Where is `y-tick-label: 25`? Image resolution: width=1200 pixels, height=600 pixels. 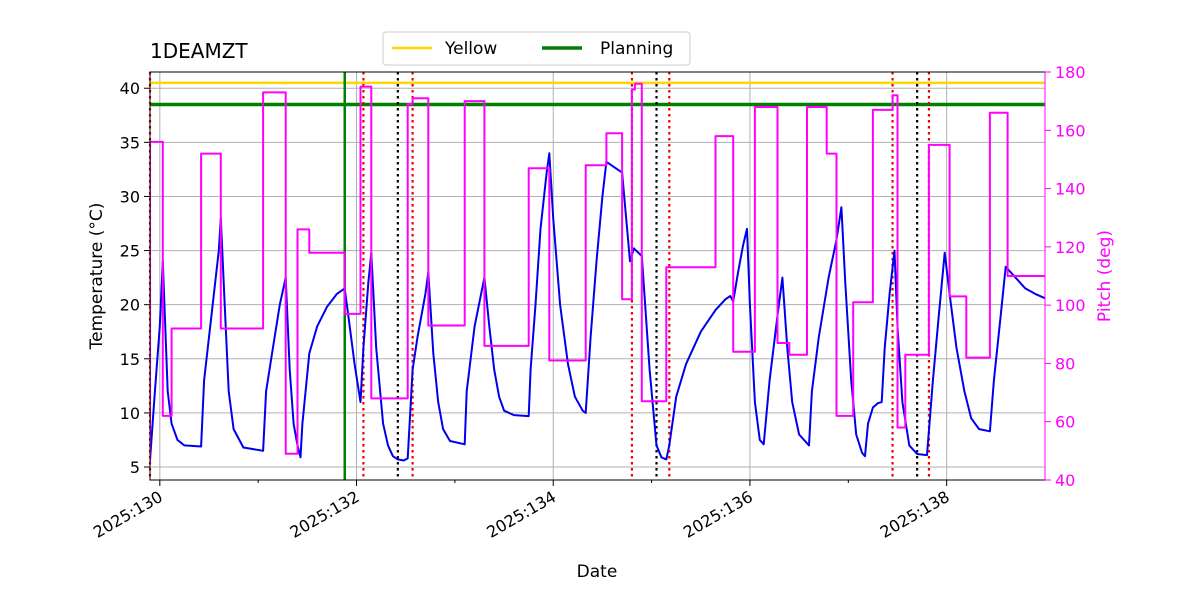
y-tick-label: 25 is located at coordinates (130, 251).